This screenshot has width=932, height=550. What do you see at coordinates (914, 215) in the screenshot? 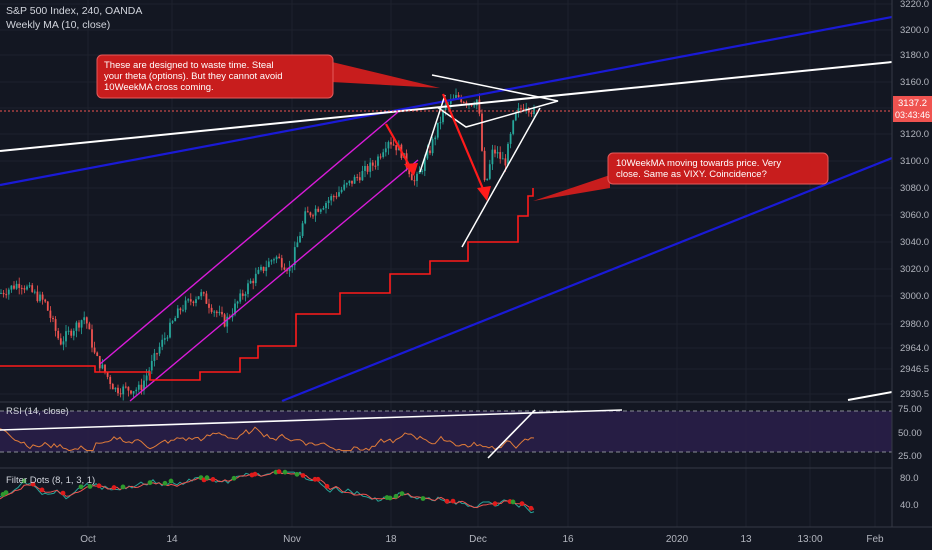
I see `price-axis-label-8: 3060.0` at bounding box center [914, 215].